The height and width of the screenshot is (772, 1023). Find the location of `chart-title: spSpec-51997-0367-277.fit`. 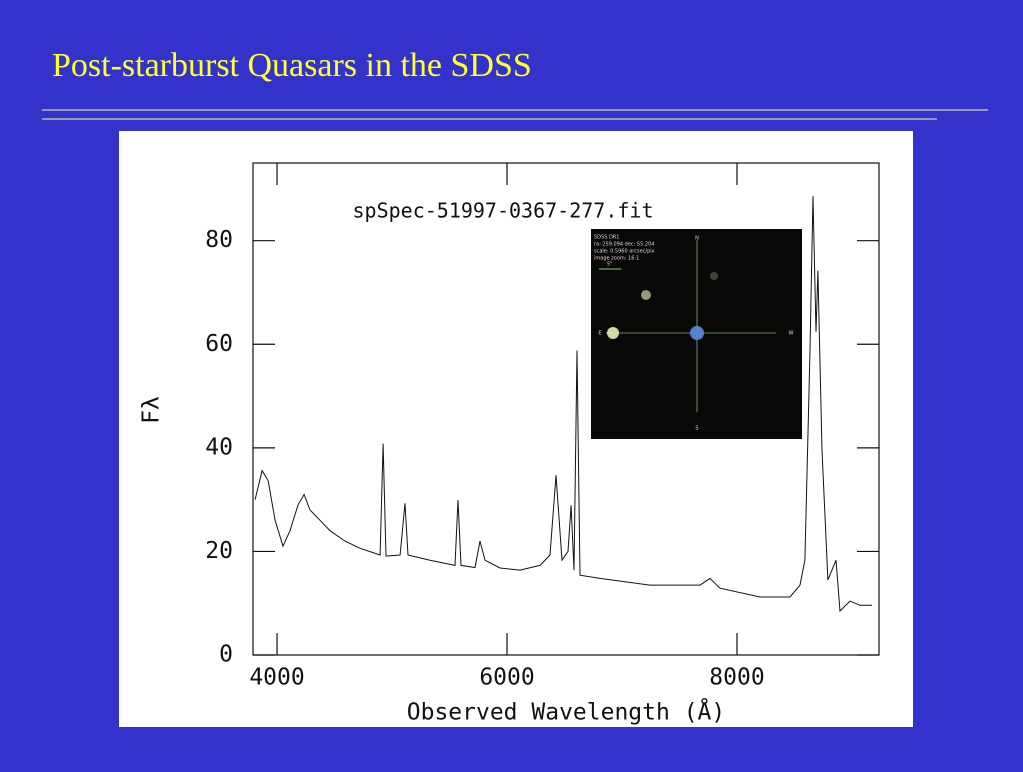

chart-title: spSpec-51997-0367-277.fit is located at coordinates (502, 211).